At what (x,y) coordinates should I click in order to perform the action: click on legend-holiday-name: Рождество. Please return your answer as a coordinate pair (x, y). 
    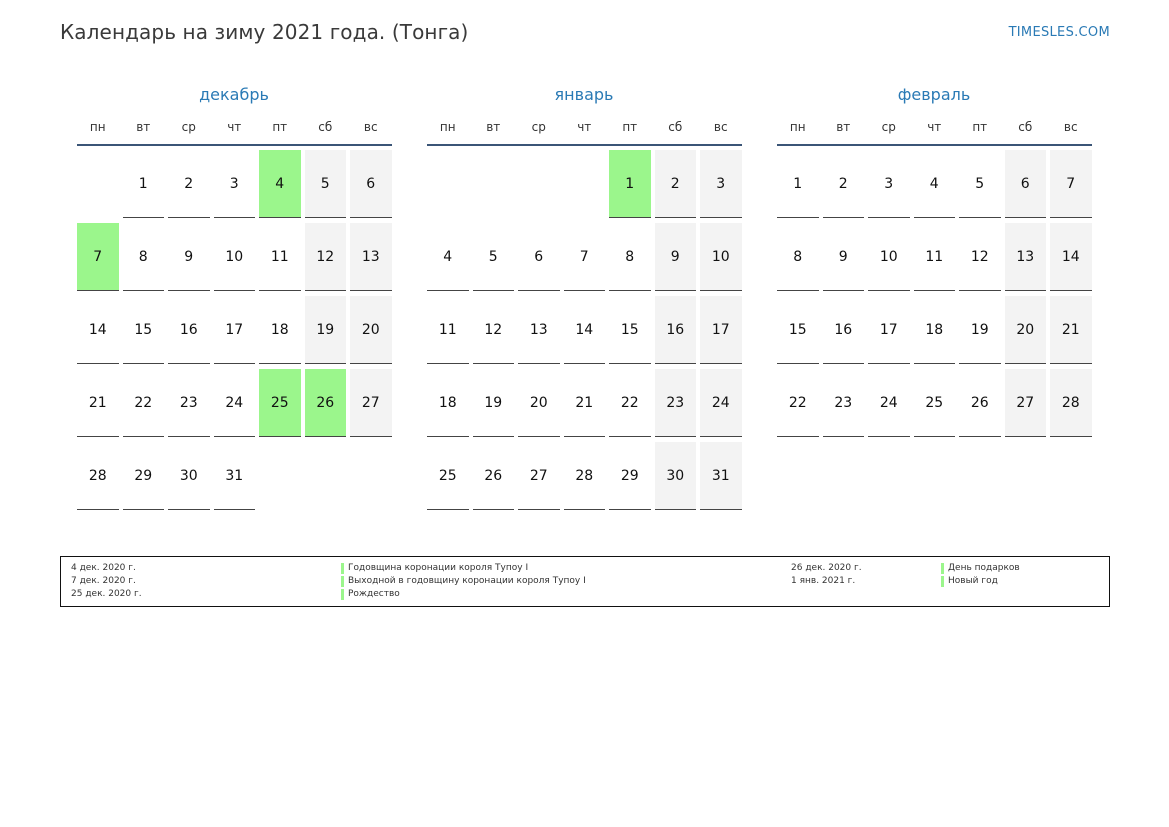
    Looking at the image, I should click on (370, 594).